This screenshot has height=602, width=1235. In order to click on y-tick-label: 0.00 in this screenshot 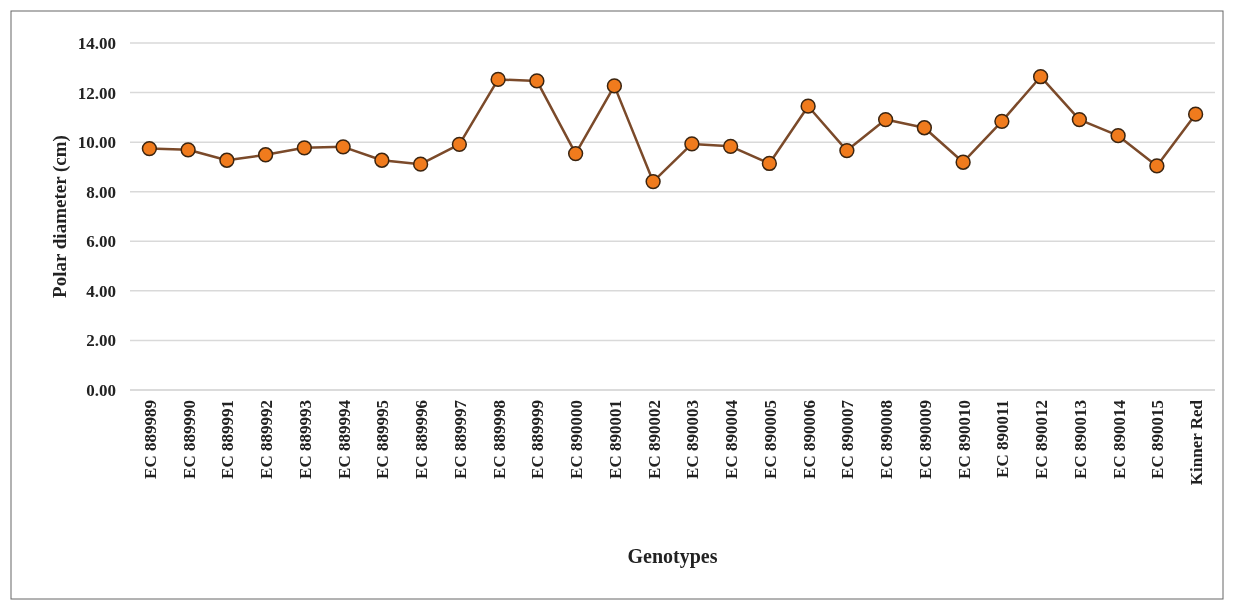, I will do `click(101, 390)`.